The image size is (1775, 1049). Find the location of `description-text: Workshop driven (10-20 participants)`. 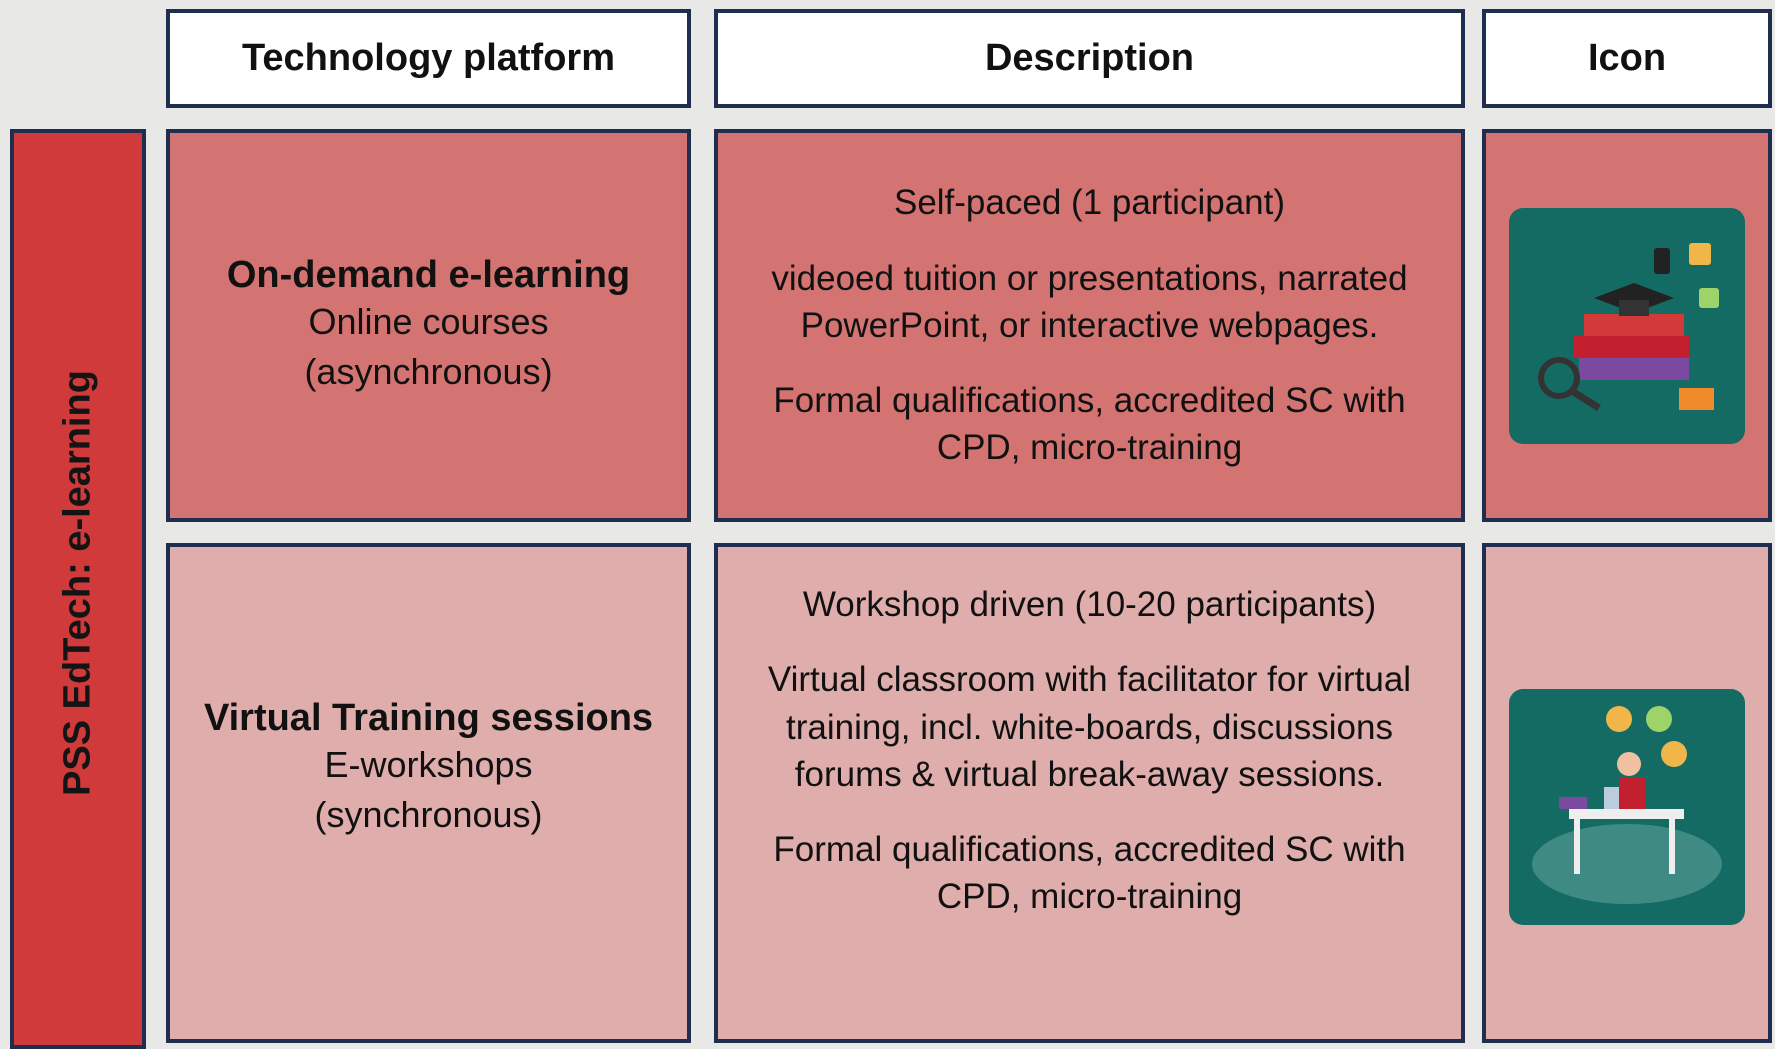

description-text: Workshop driven (10-20 participants) is located at coordinates (1089, 604).